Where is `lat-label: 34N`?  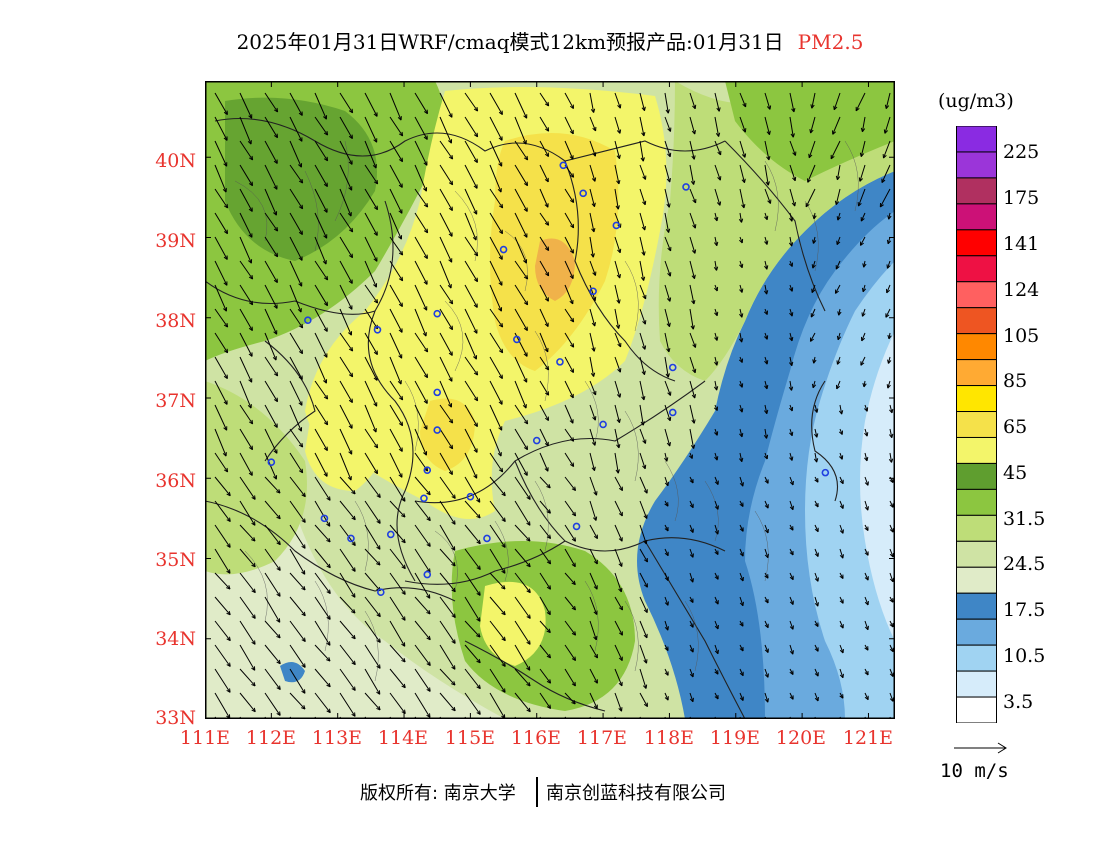 lat-label: 34N is located at coordinates (175, 639).